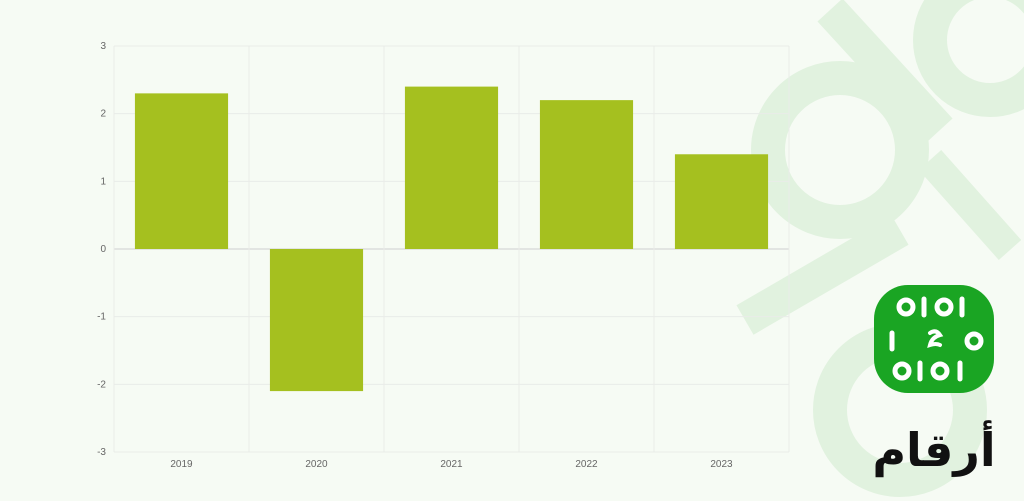 This screenshot has height=501, width=1024. I want to click on bar-2021, so click(451, 167).